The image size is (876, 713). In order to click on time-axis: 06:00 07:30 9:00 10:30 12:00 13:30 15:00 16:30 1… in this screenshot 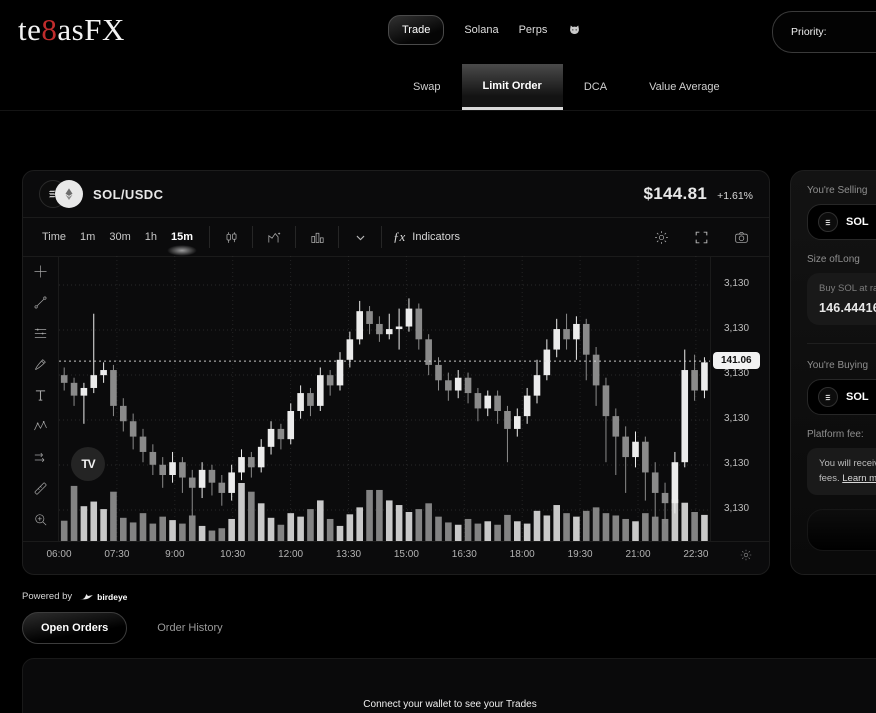, I will do `click(396, 555)`.